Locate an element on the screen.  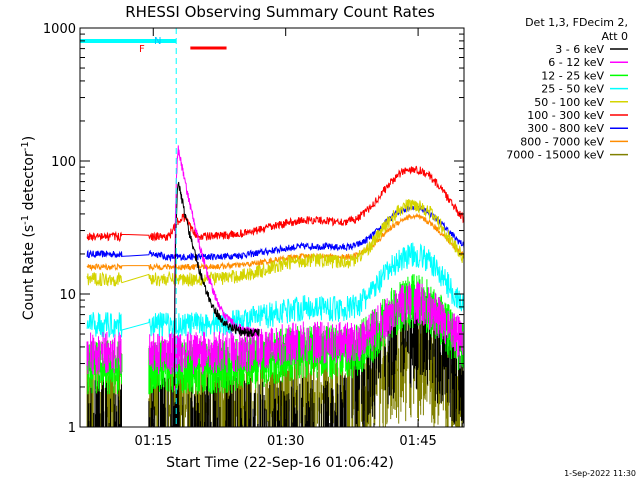
generation-timestamp: 1-Sep-2022 11:30 is located at coordinates (600, 473).